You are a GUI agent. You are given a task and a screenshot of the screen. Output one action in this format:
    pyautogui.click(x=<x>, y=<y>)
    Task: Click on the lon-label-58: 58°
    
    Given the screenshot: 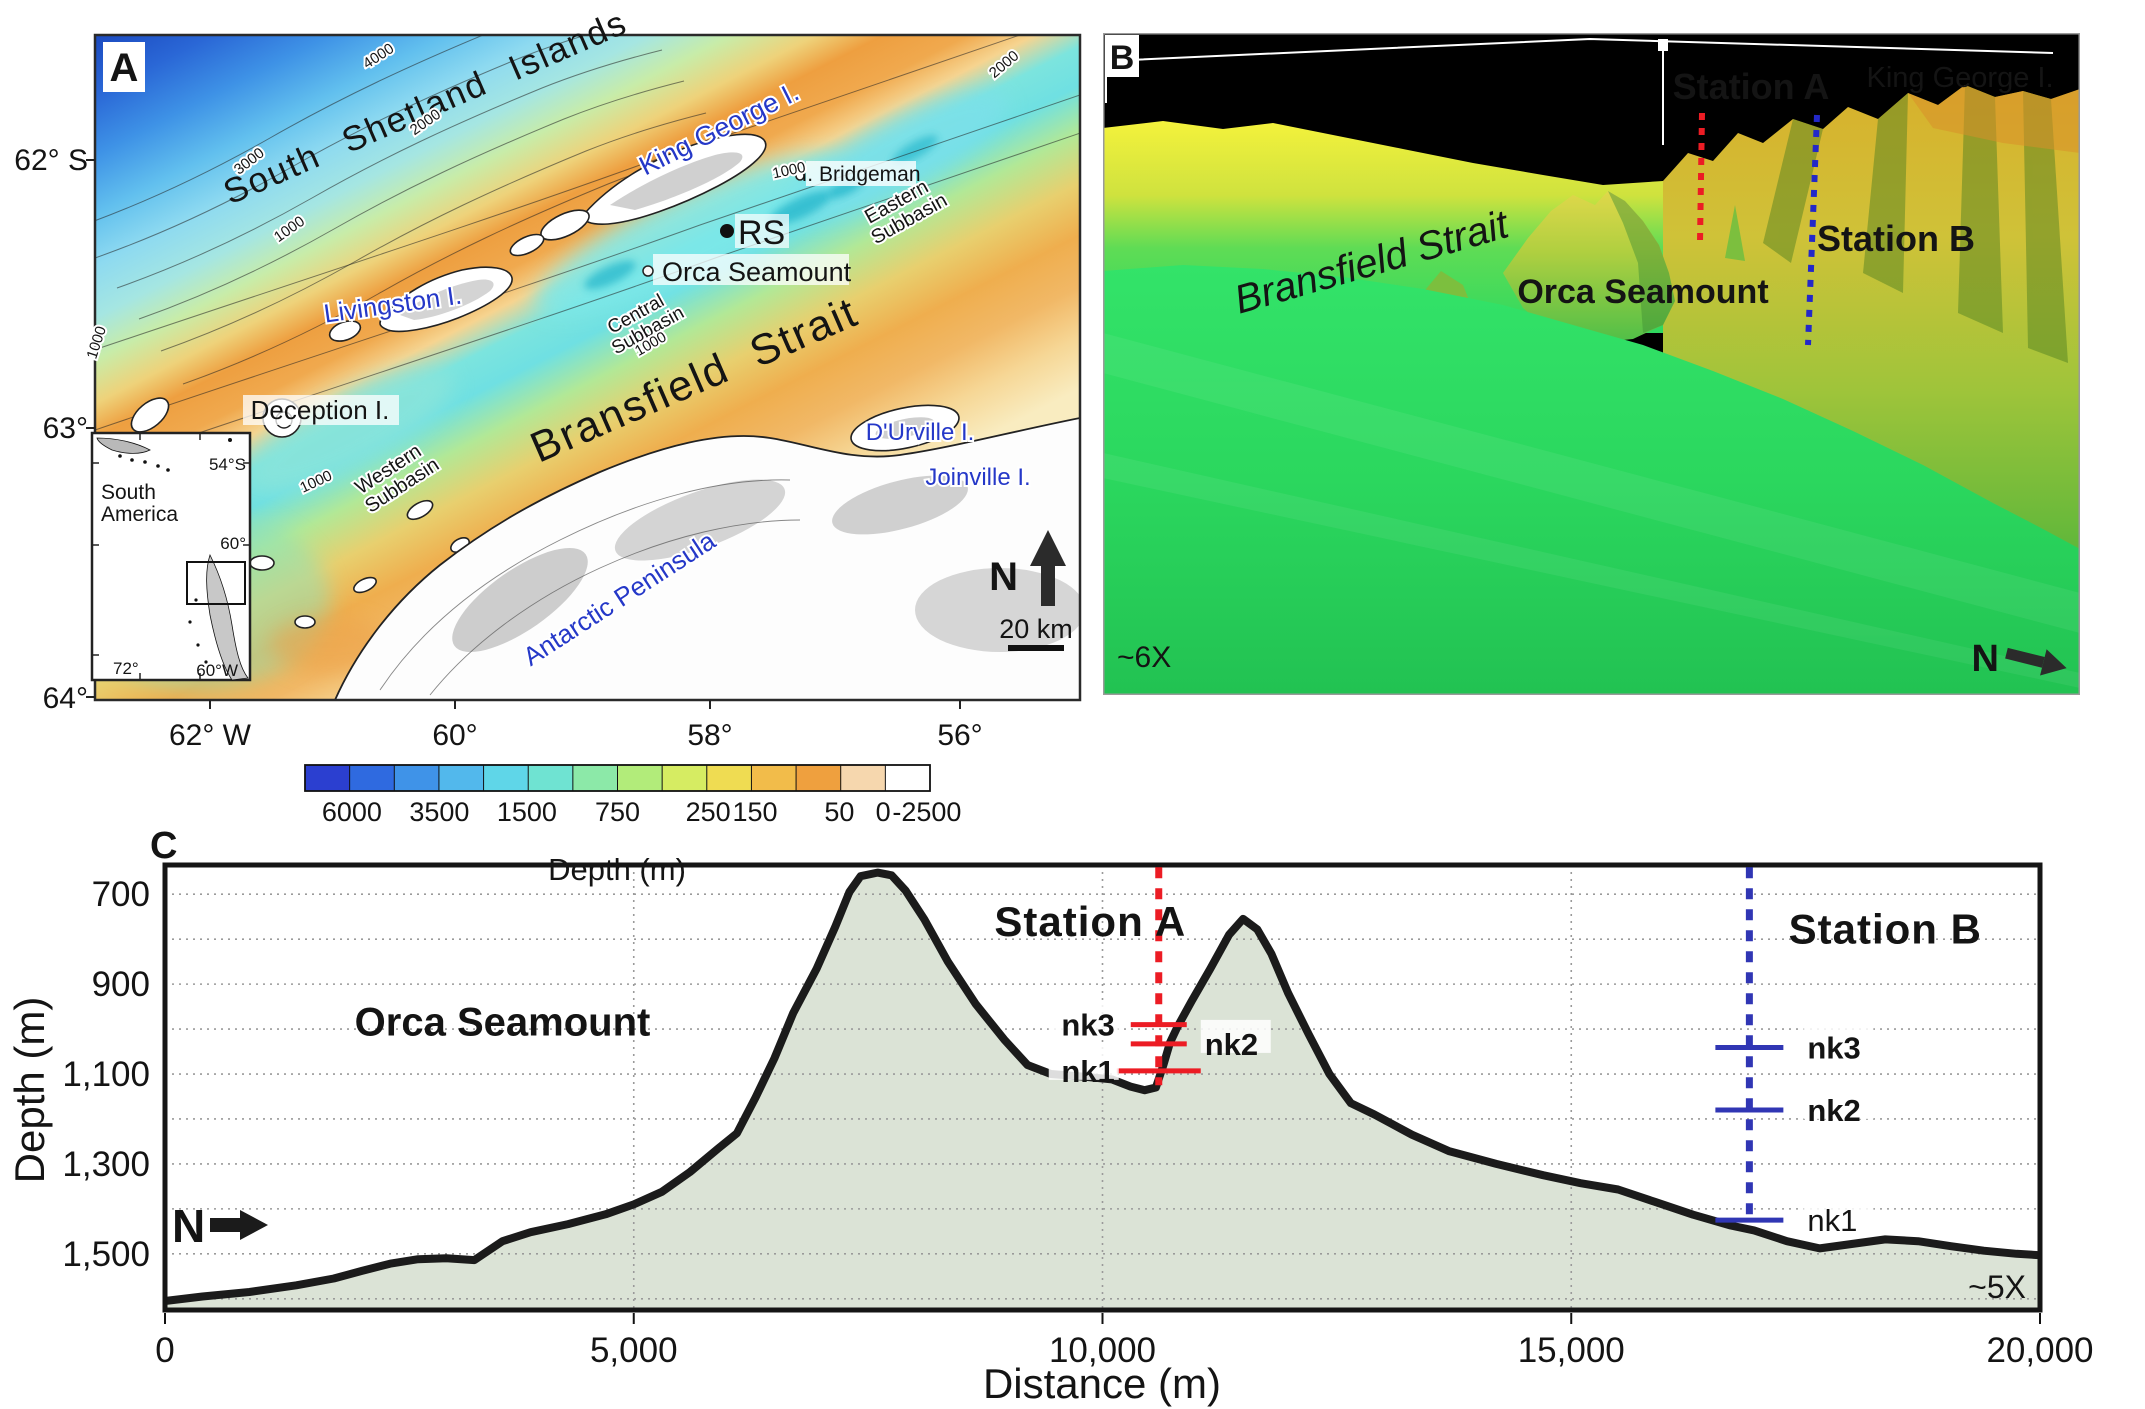 What is the action you would take?
    pyautogui.click(x=709, y=735)
    